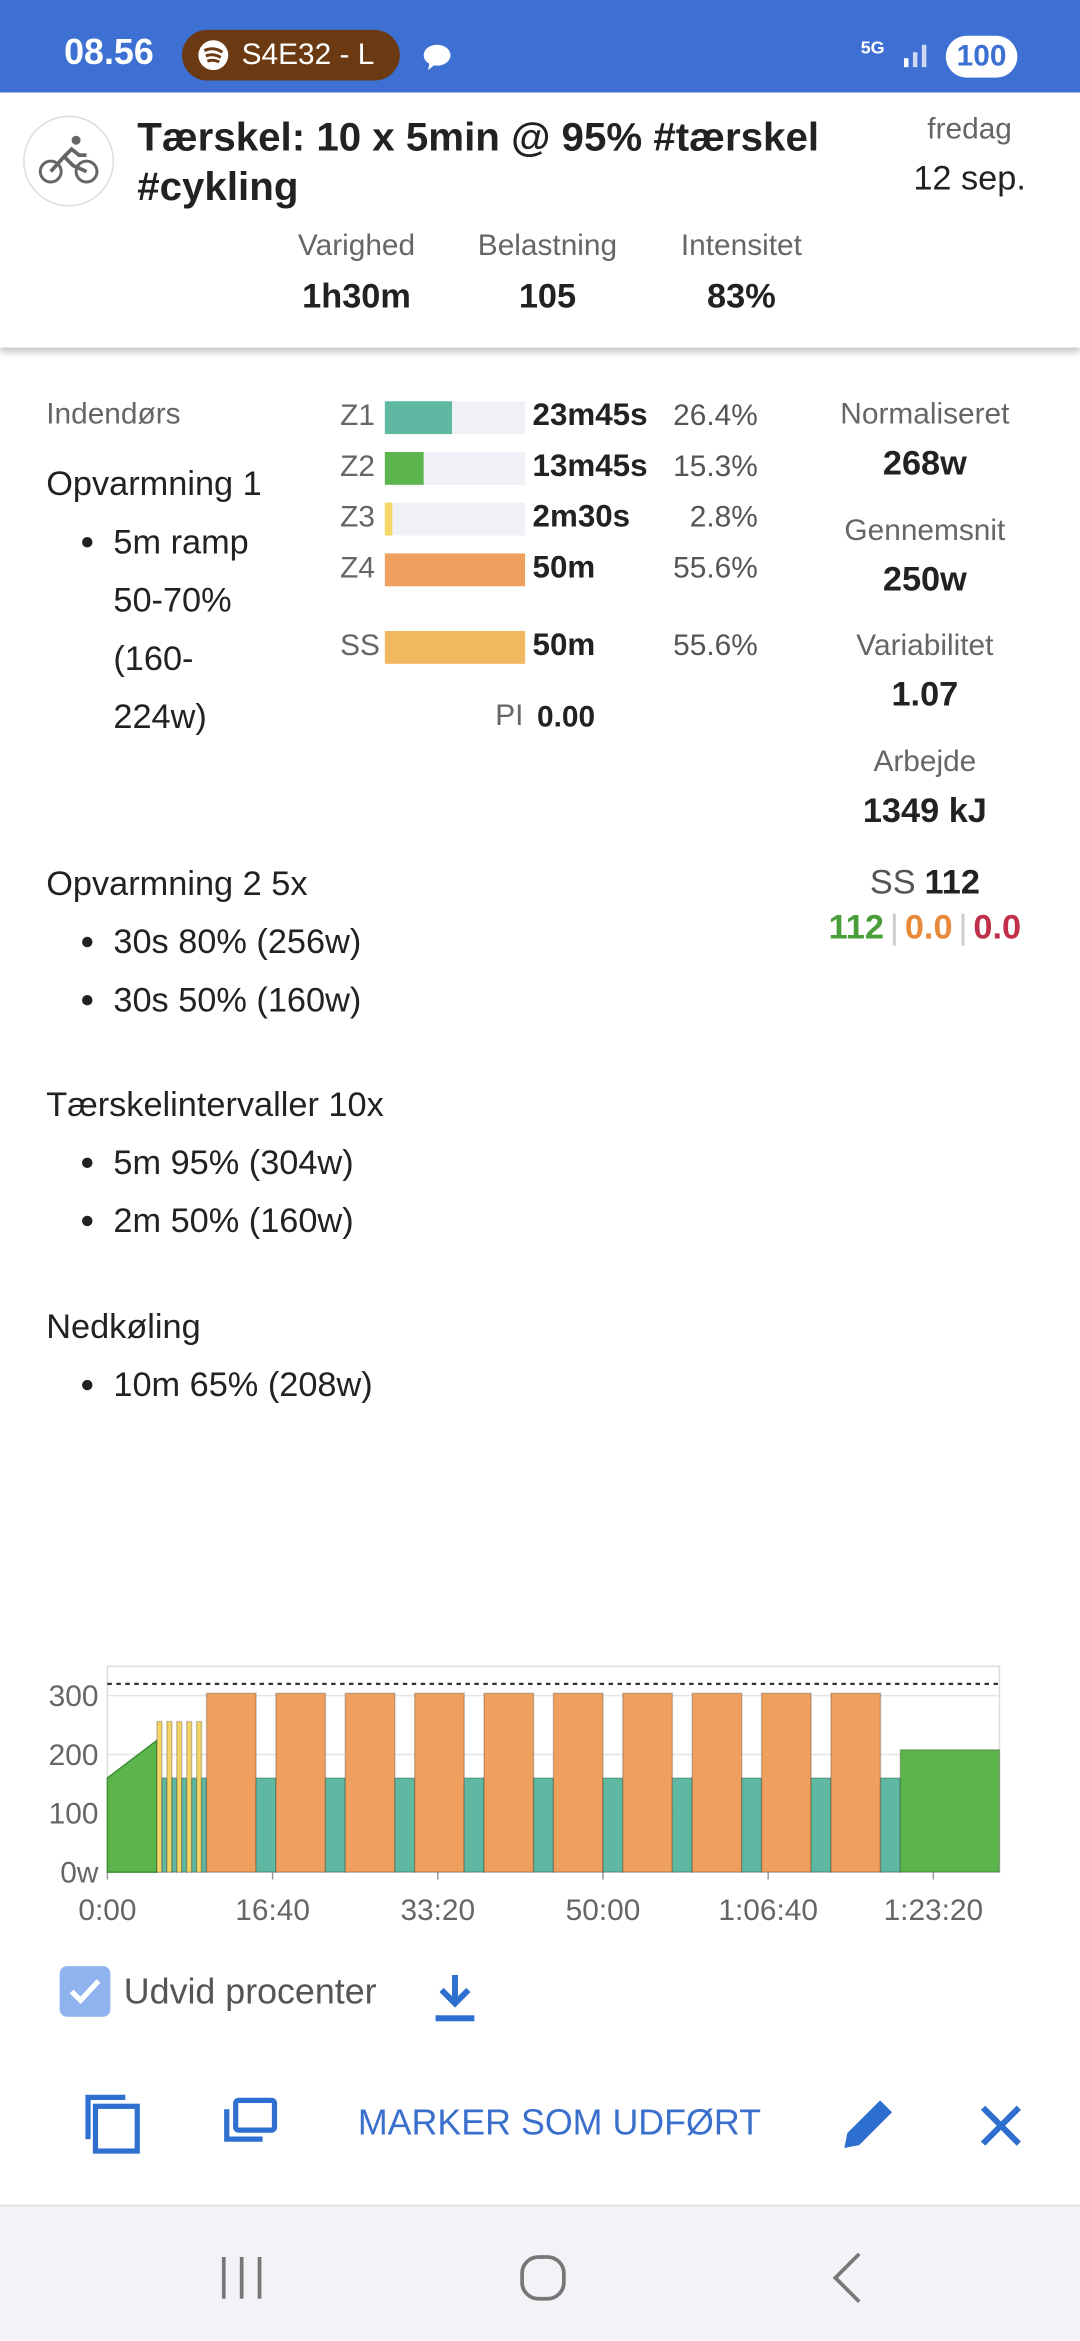 Image resolution: width=1080 pixels, height=2341 pixels. What do you see at coordinates (378, 1163) in the screenshot?
I see `step: 5m 95% (304w)` at bounding box center [378, 1163].